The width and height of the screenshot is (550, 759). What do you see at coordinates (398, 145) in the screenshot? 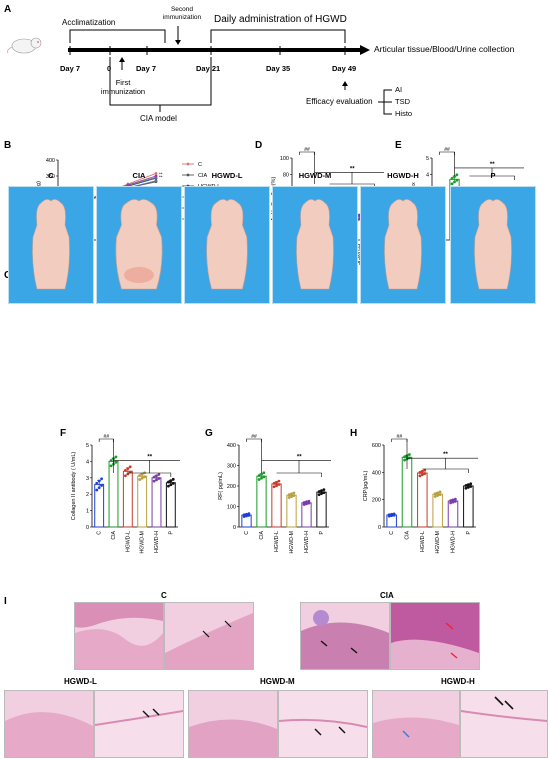
I see `panel-letter-e: E` at bounding box center [398, 145].